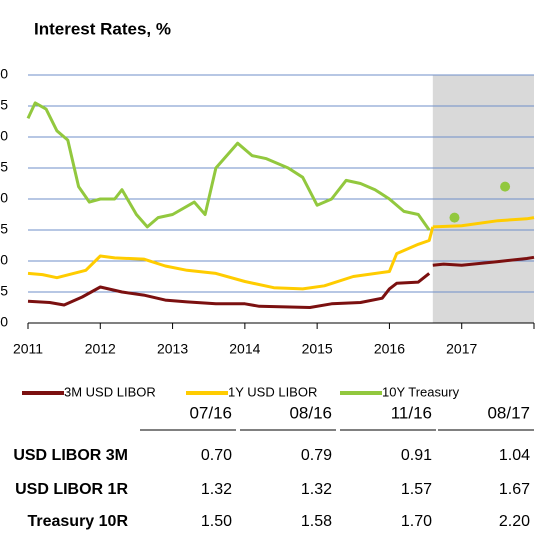  What do you see at coordinates (4, 74) in the screenshot?
I see `y-tick-label: 4.0` at bounding box center [4, 74].